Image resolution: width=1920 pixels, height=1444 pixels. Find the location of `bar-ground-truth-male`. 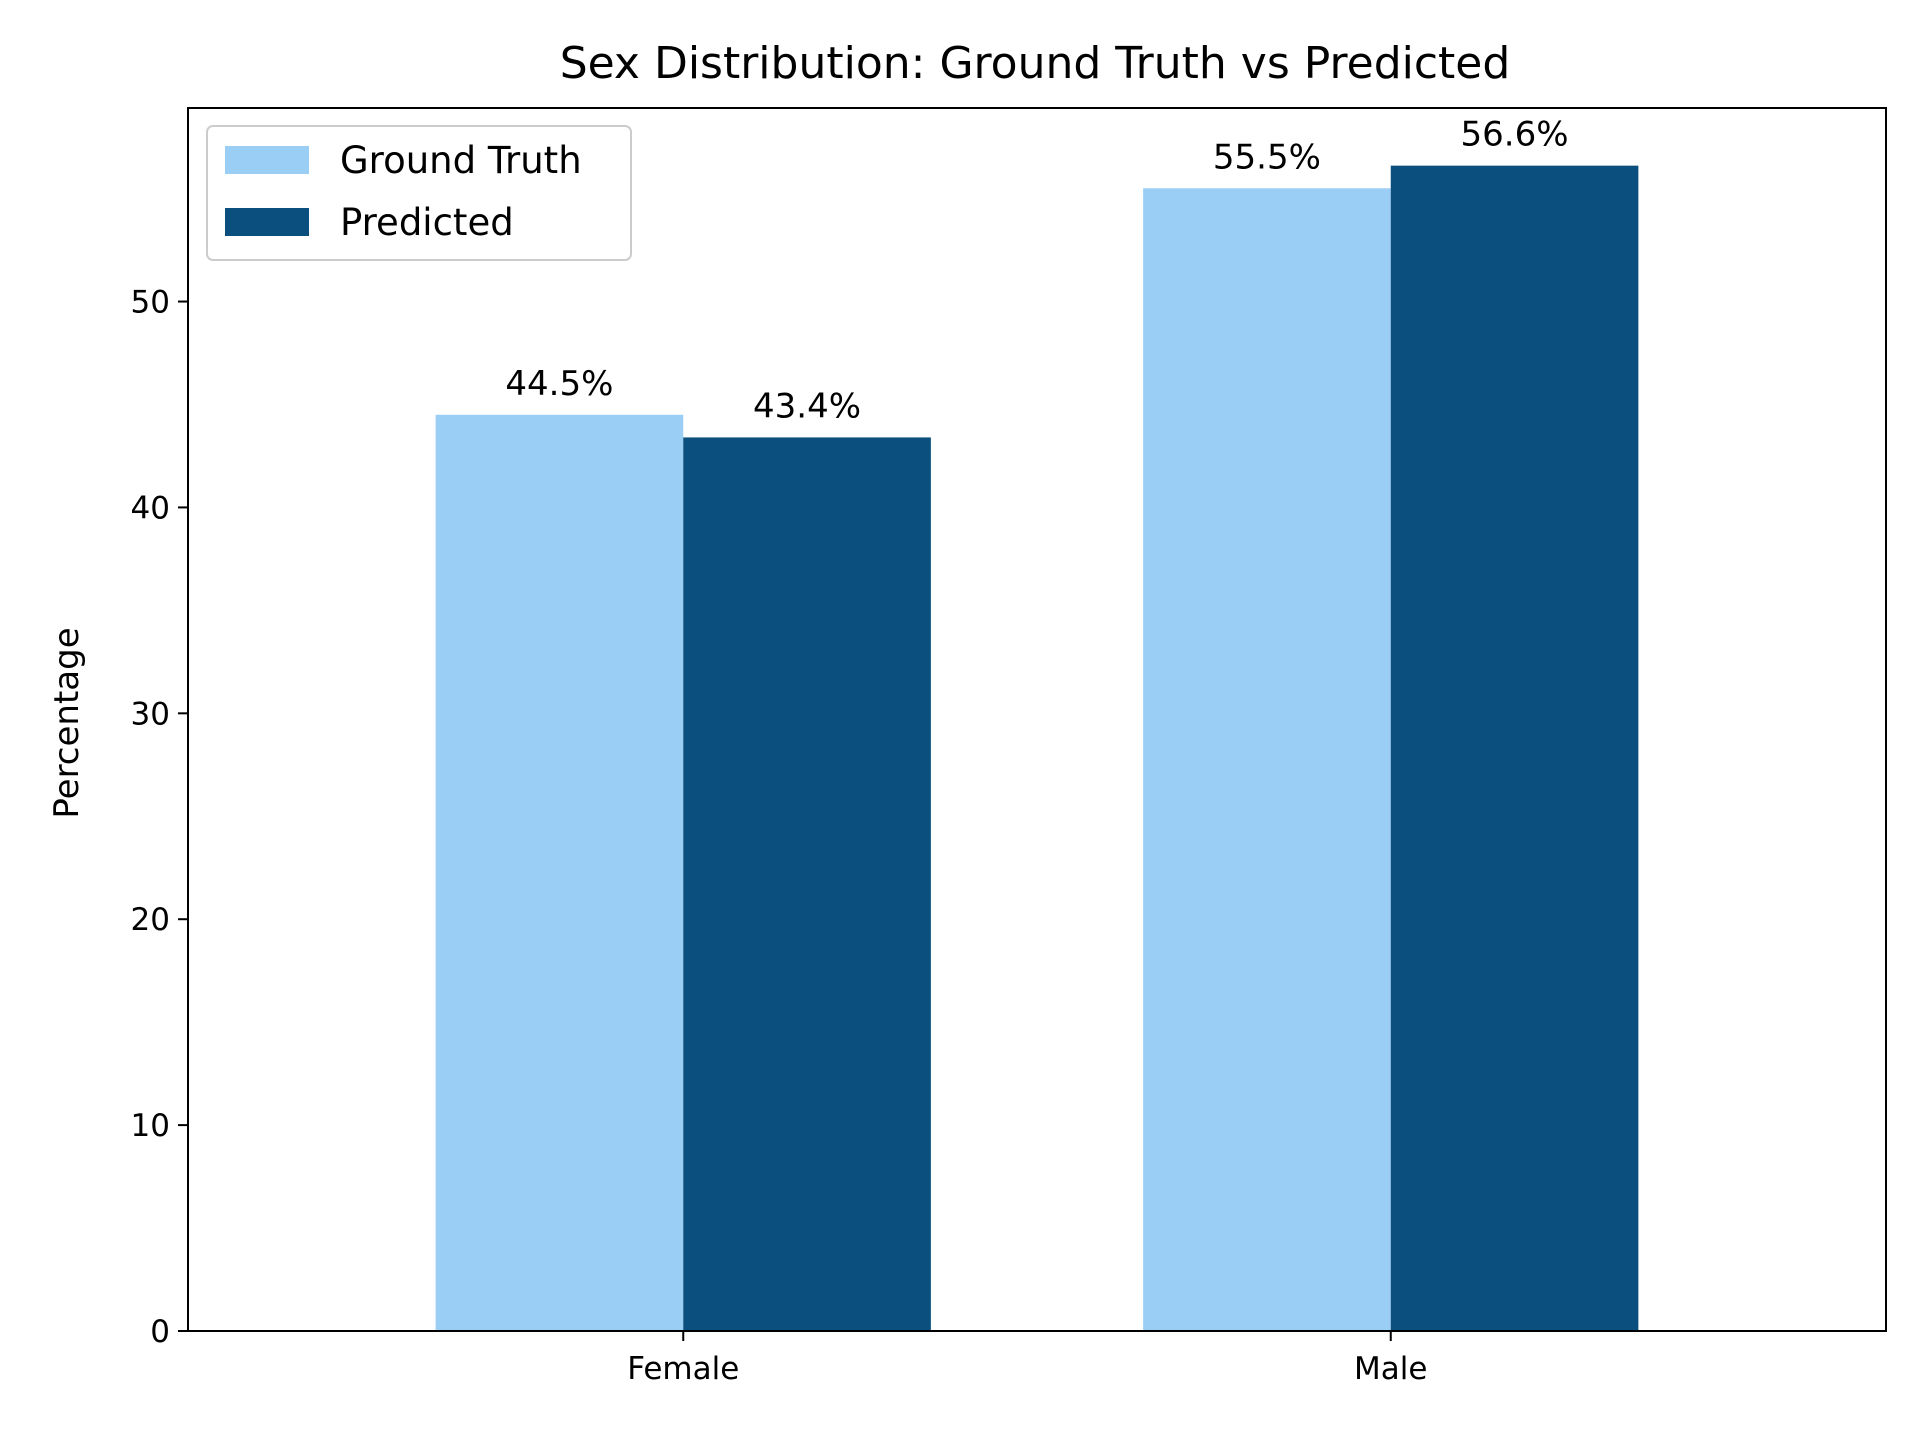

bar-ground-truth-male is located at coordinates (1267, 759).